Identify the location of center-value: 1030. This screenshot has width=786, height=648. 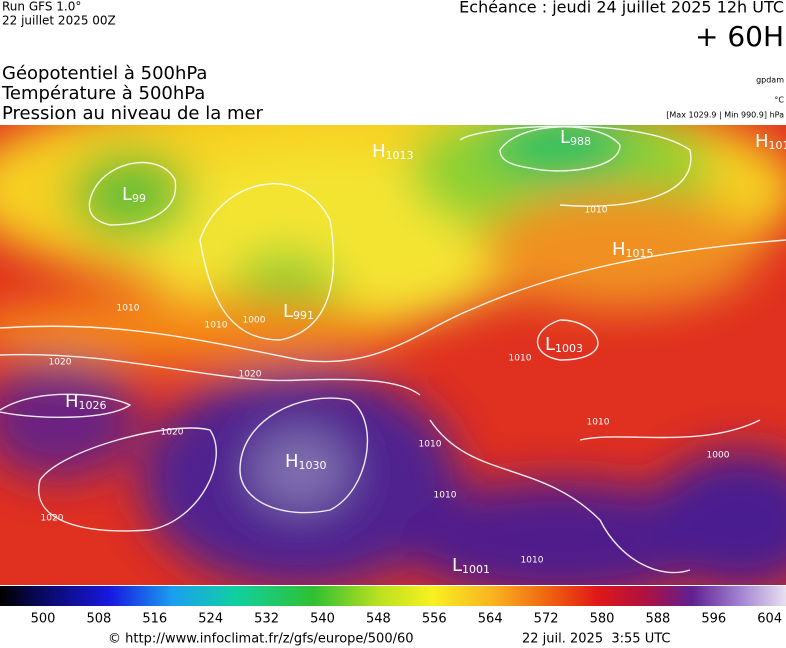
(313, 465).